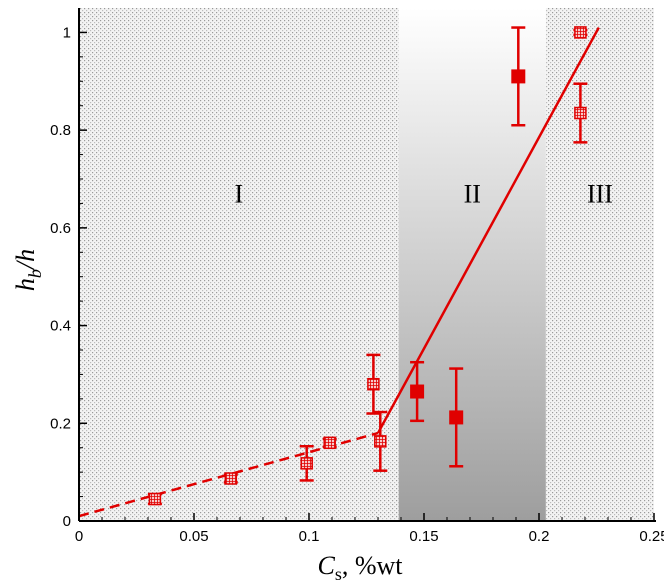 This screenshot has width=664, height=584. What do you see at coordinates (326, 565) in the screenshot?
I see `x-axis-title-main: C` at bounding box center [326, 565].